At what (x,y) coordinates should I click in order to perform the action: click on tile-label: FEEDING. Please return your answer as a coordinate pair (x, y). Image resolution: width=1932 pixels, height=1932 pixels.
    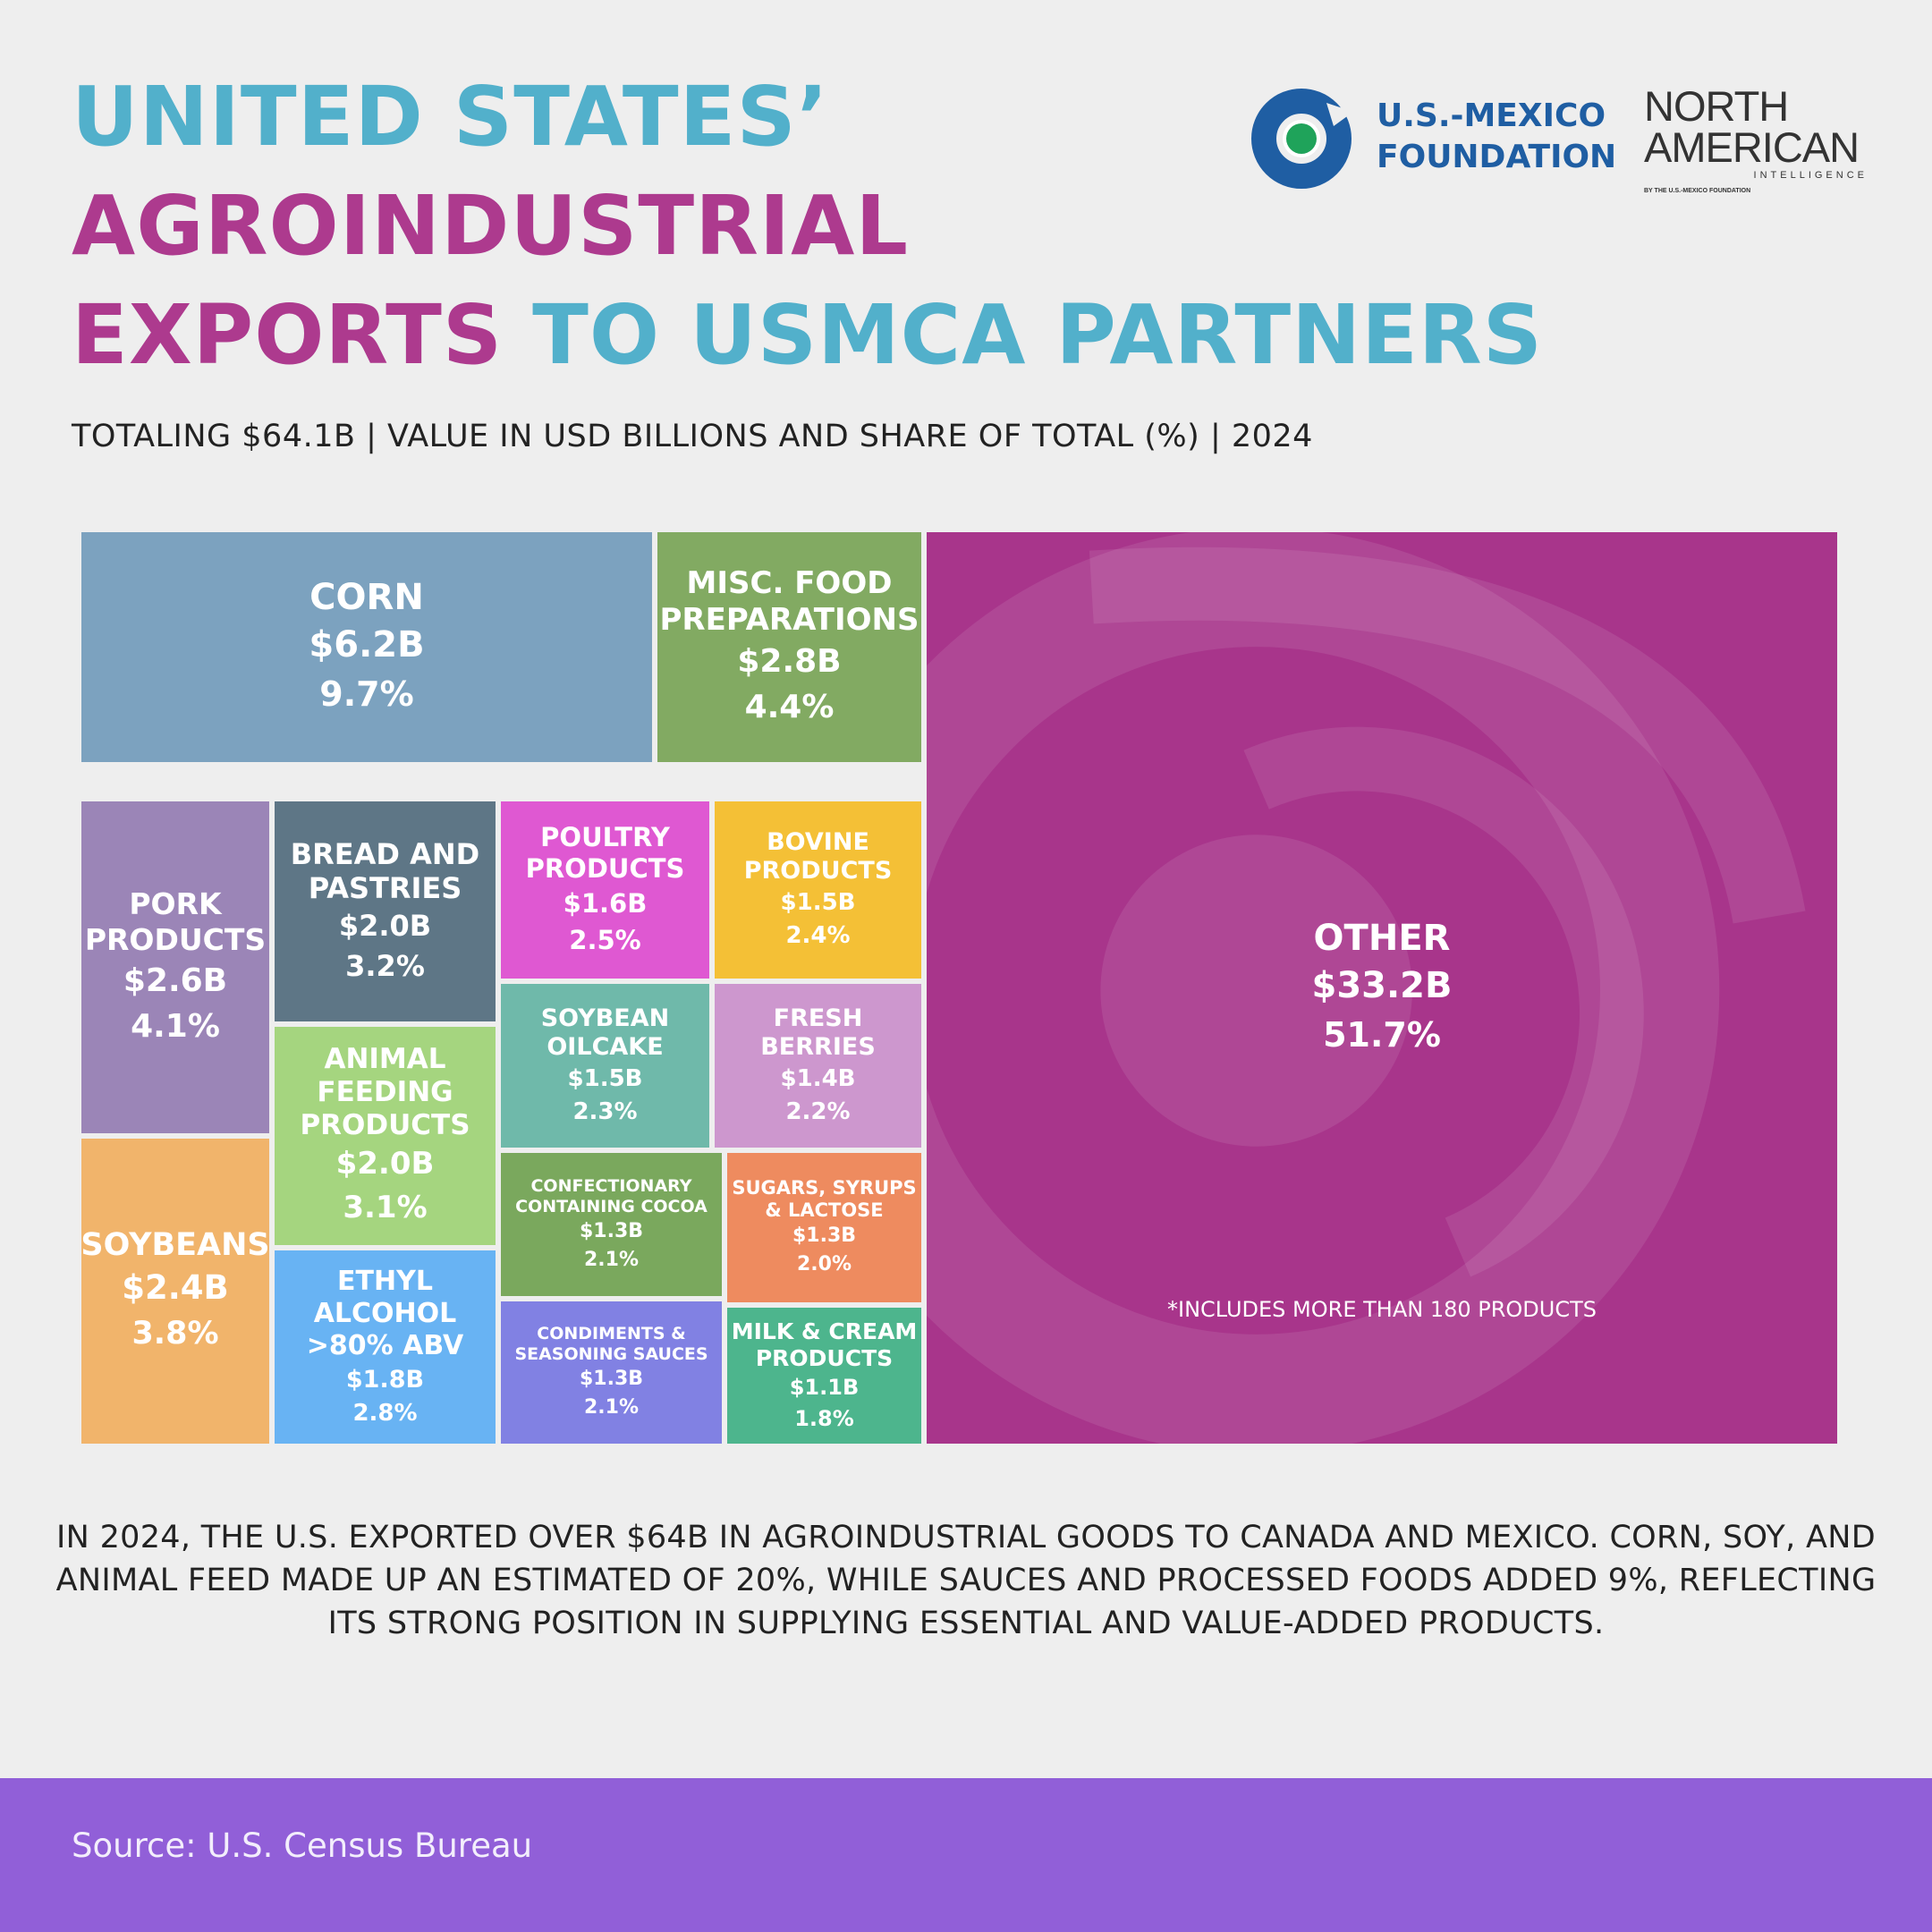
    Looking at the image, I should click on (385, 1092).